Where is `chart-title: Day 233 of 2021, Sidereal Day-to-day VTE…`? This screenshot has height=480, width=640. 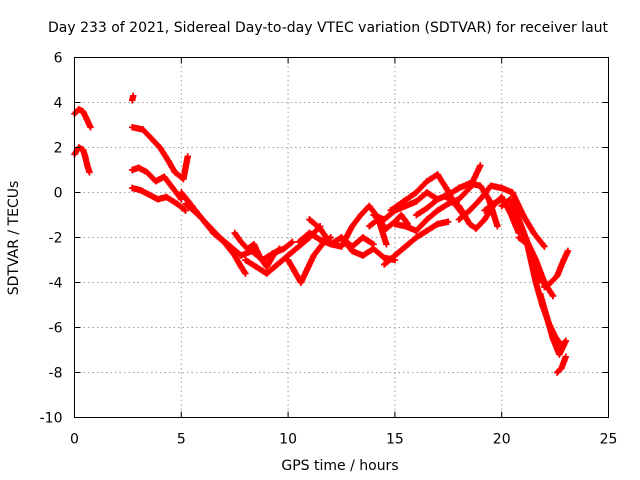
chart-title: Day 233 of 2021, Sidereal Day-to-day VTE… is located at coordinates (328, 28).